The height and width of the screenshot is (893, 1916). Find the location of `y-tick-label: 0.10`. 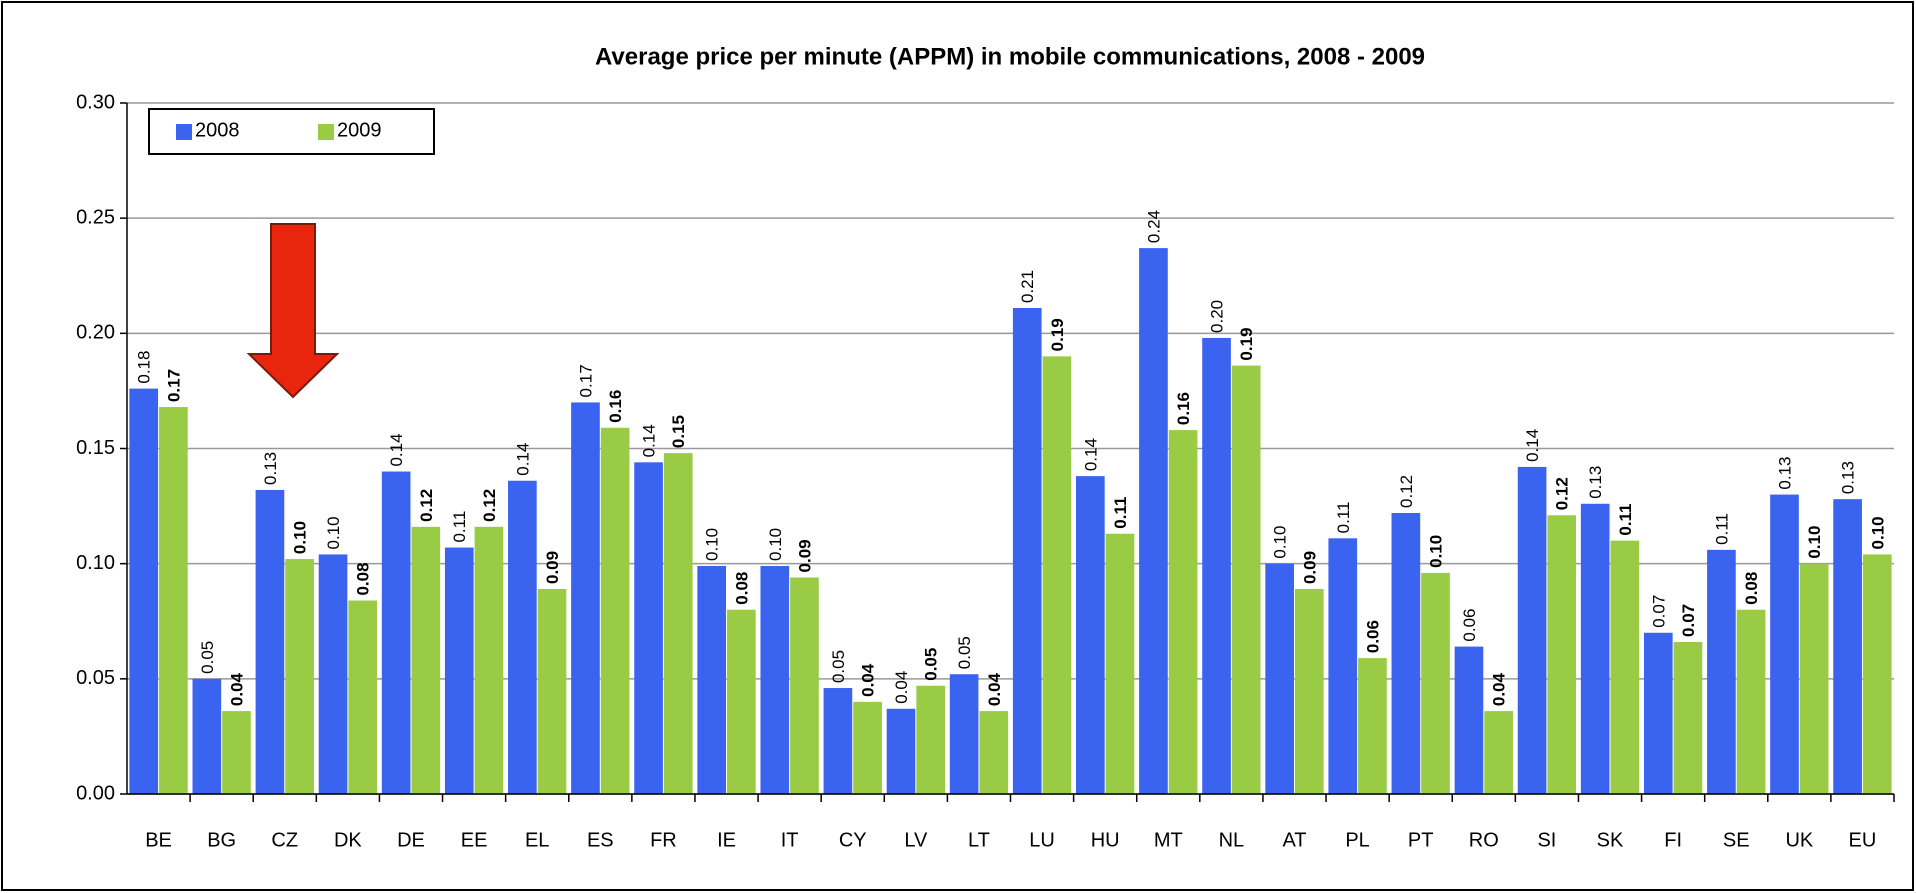

y-tick-label: 0.10 is located at coordinates (95, 563).